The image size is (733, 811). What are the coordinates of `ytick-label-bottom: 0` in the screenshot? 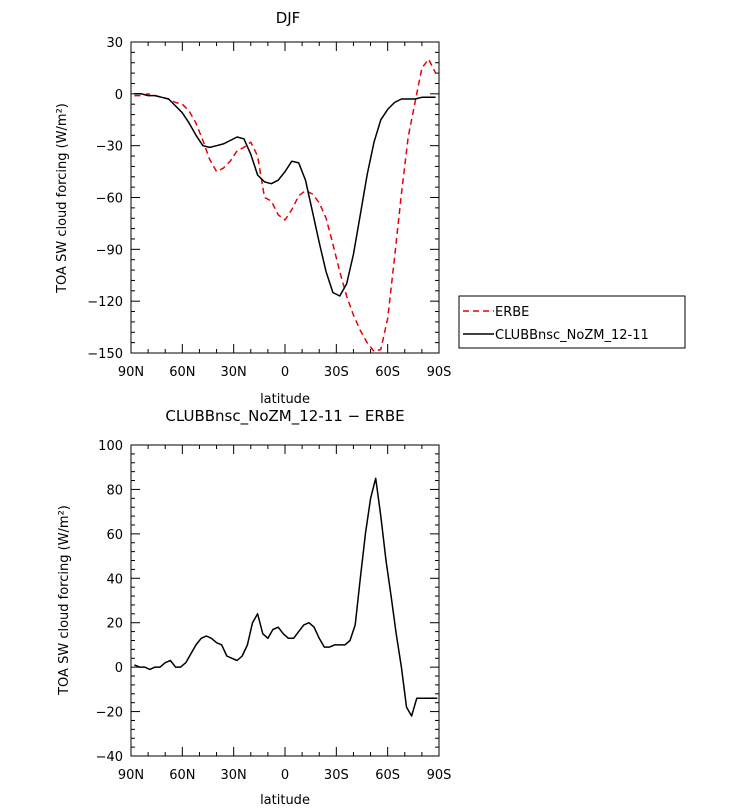 It's located at (119, 668).